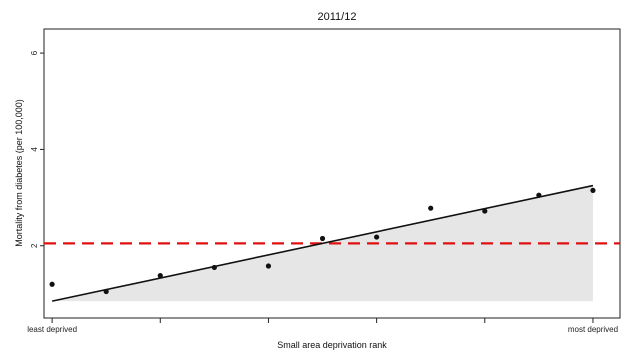 The image size is (637, 353). I want to click on y-tick-label-6: 6, so click(34, 52).